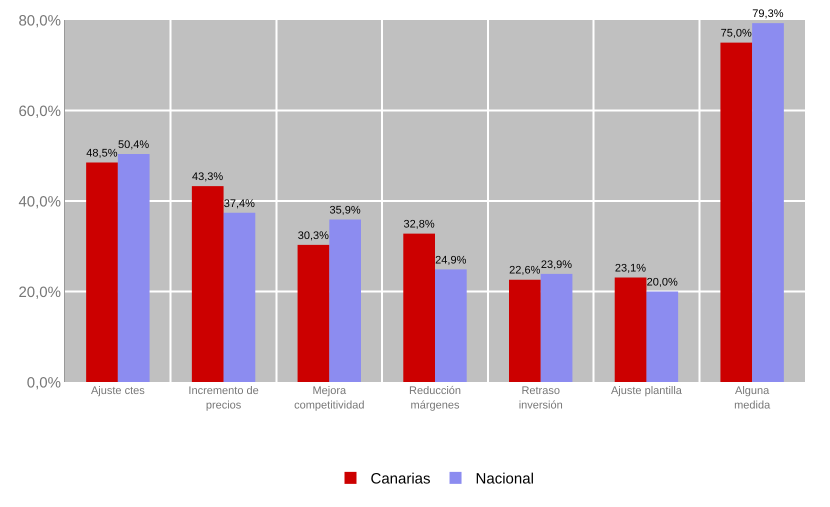  What do you see at coordinates (39, 111) in the screenshot?
I see `y-tick-label: 60,0%` at bounding box center [39, 111].